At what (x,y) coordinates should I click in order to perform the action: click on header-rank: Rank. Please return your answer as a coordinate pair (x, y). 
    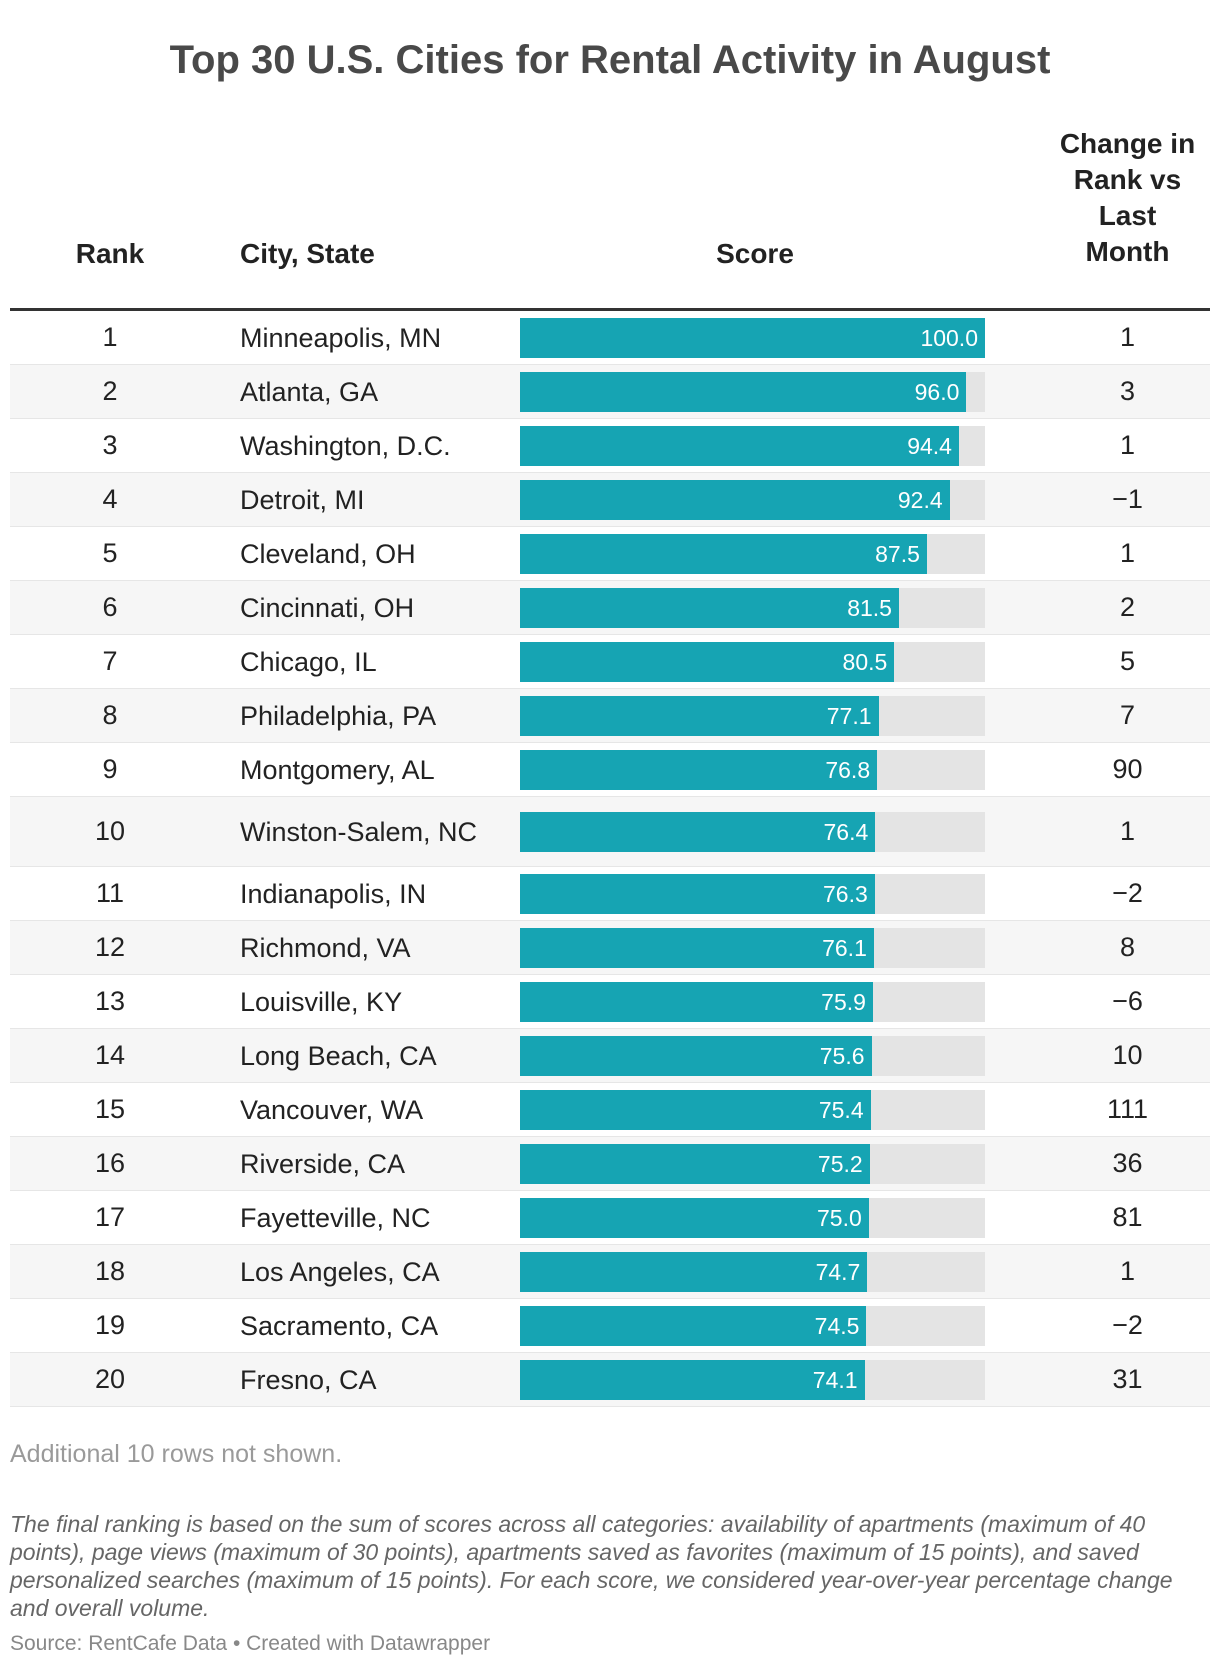
    Looking at the image, I should click on (110, 253).